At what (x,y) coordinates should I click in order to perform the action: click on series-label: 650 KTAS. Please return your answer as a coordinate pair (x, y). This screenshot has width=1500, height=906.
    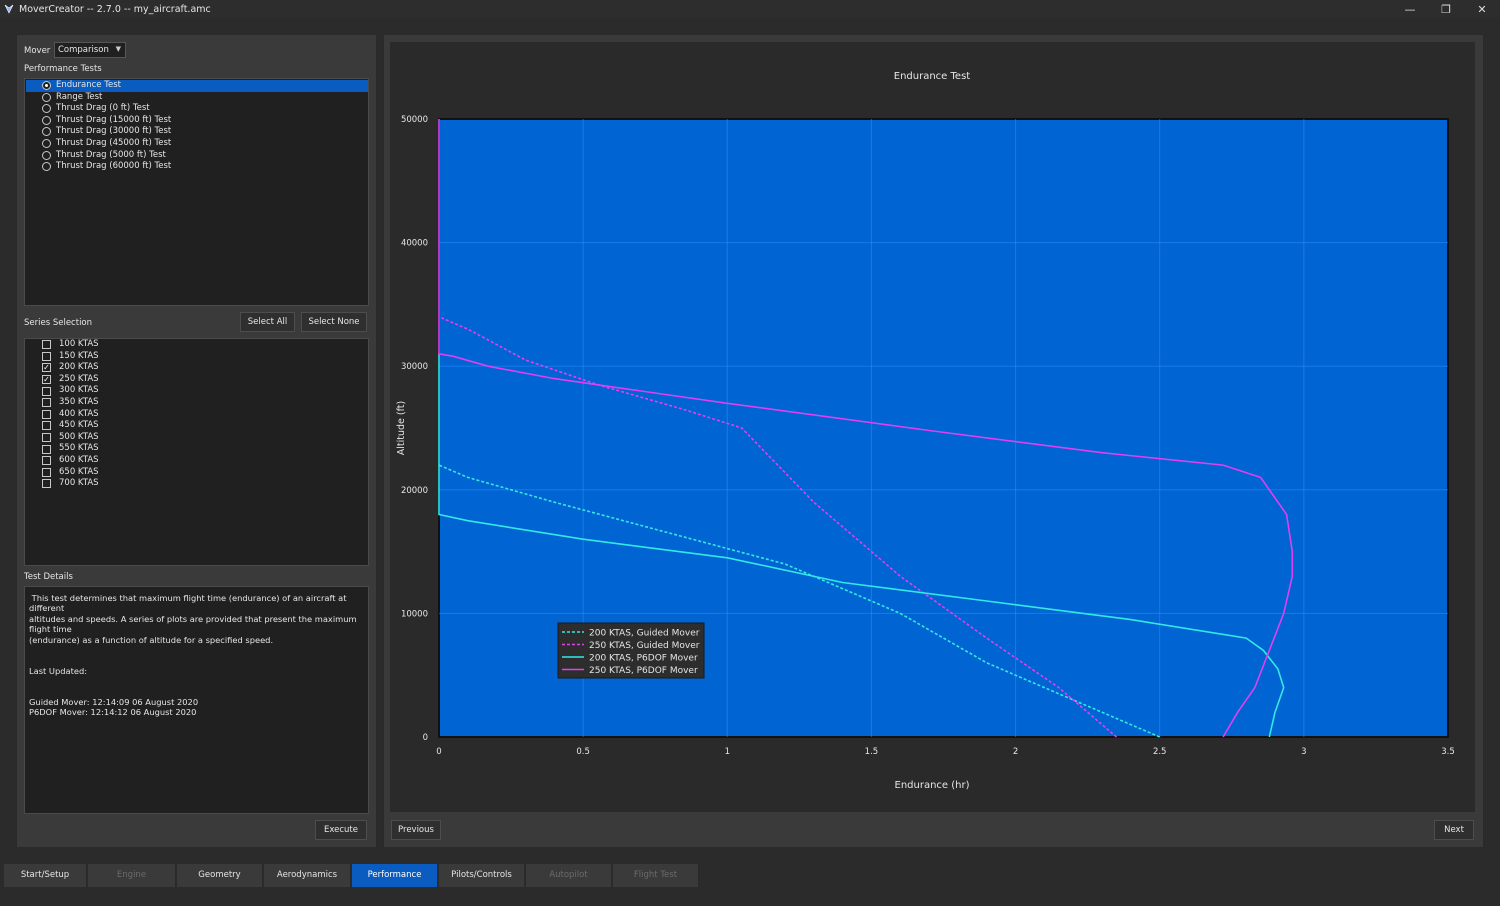
    Looking at the image, I should click on (79, 471).